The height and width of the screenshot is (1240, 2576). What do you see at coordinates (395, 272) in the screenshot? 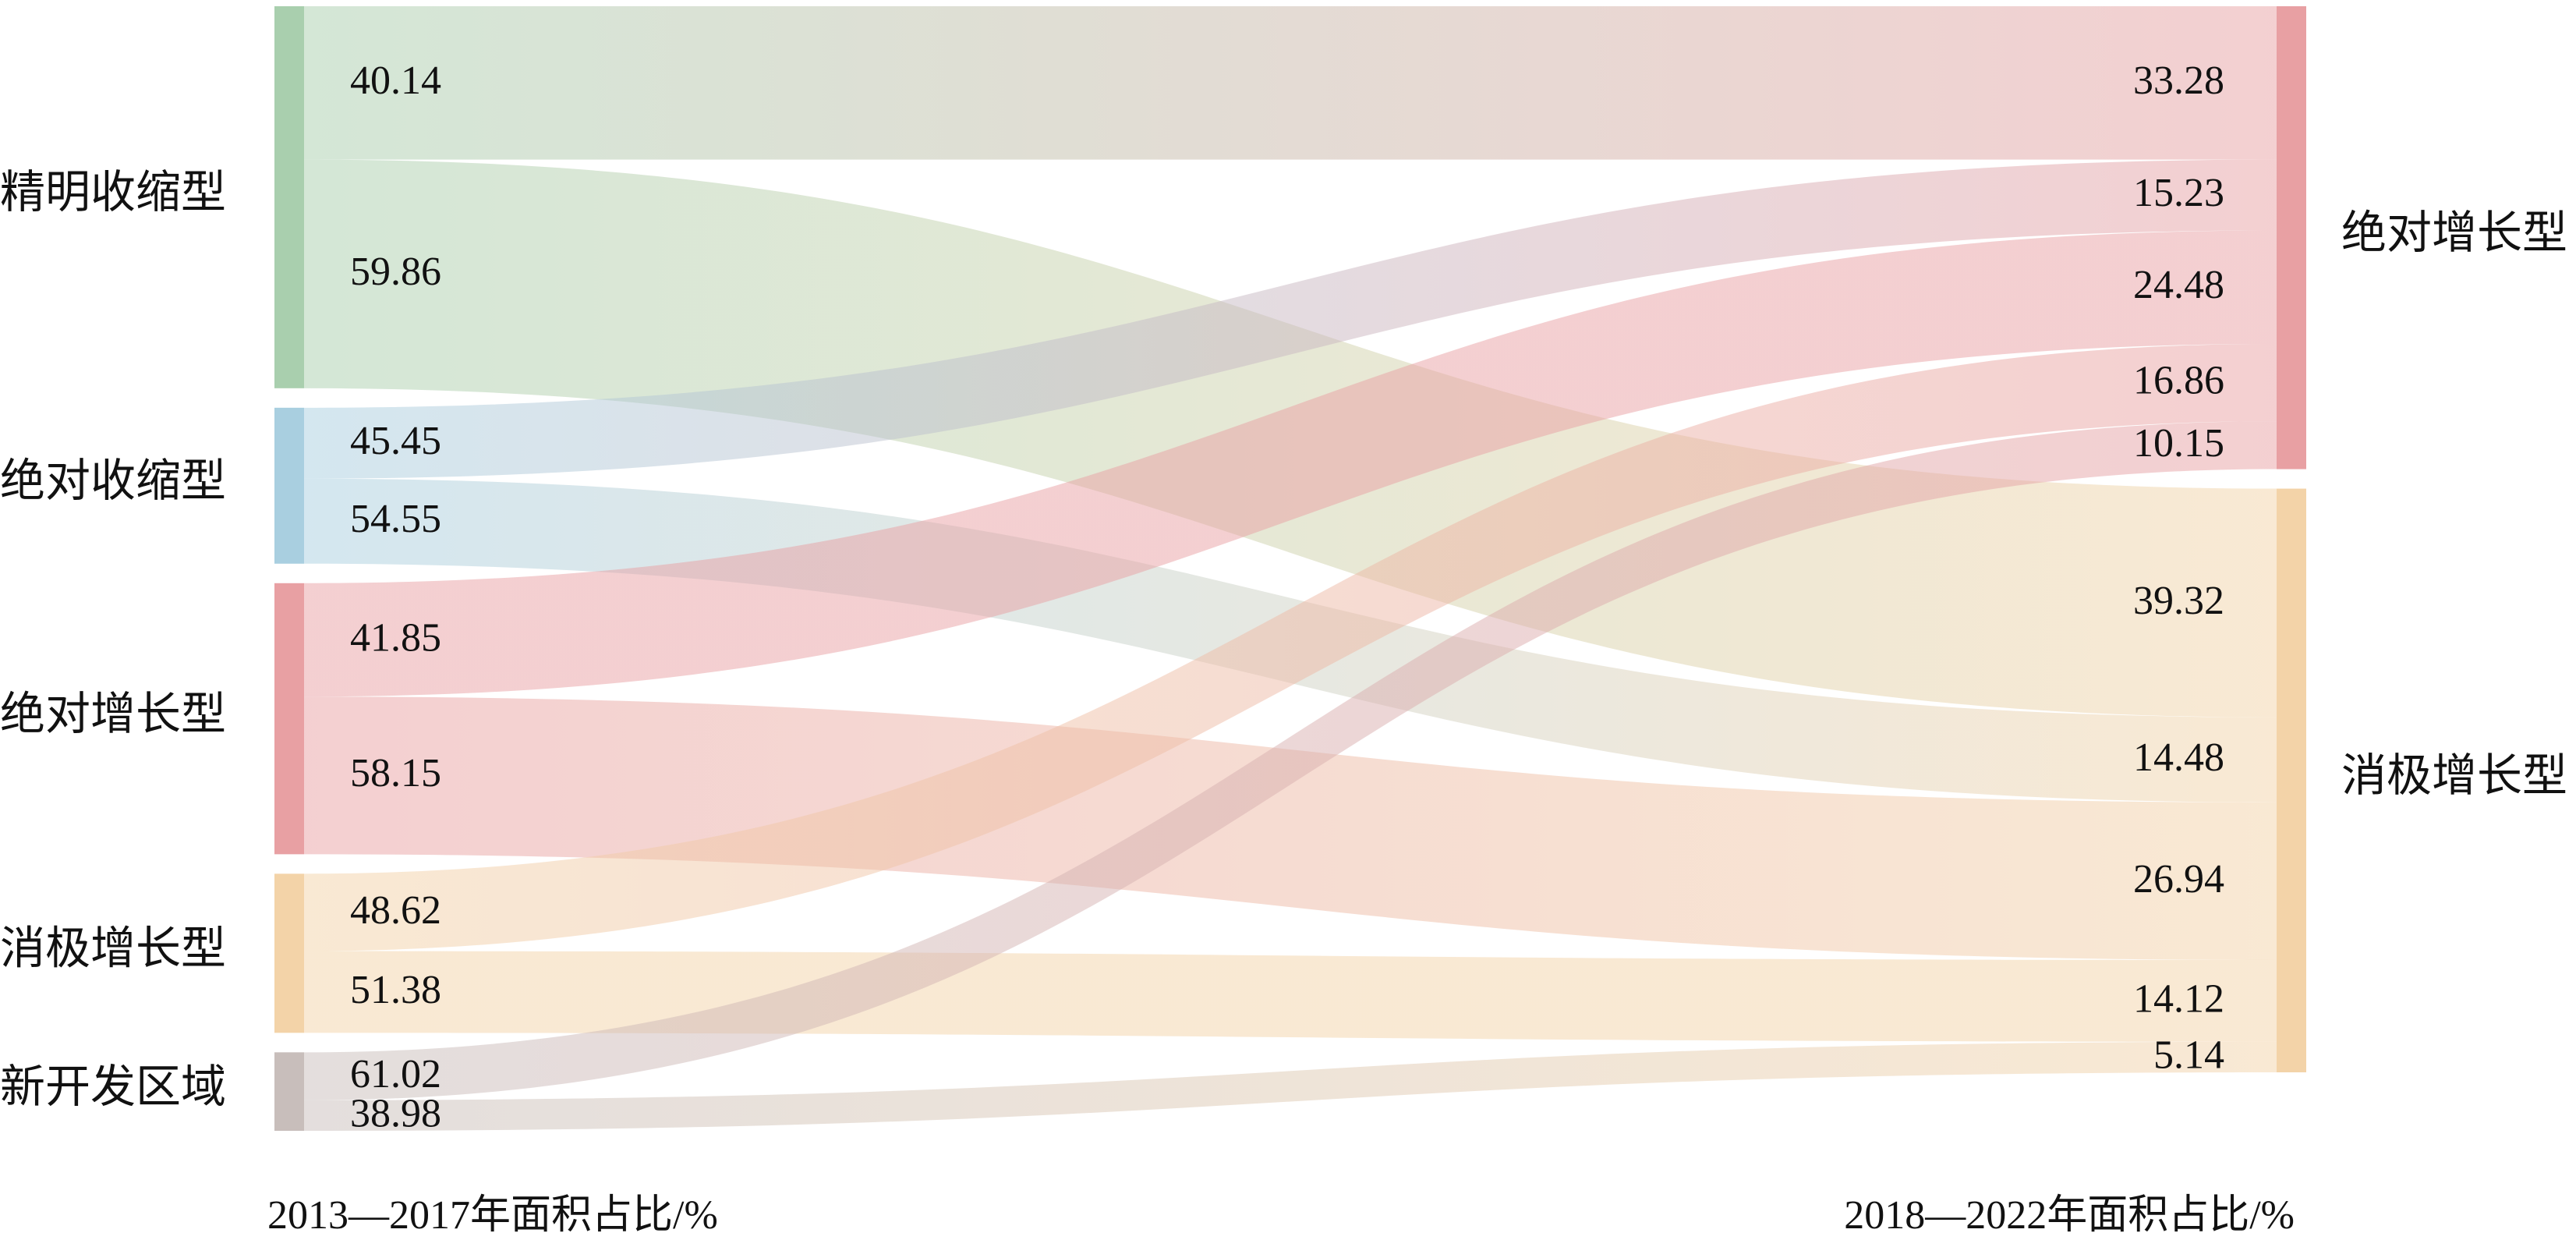
I see `flow-source-label: 59.86` at bounding box center [395, 272].